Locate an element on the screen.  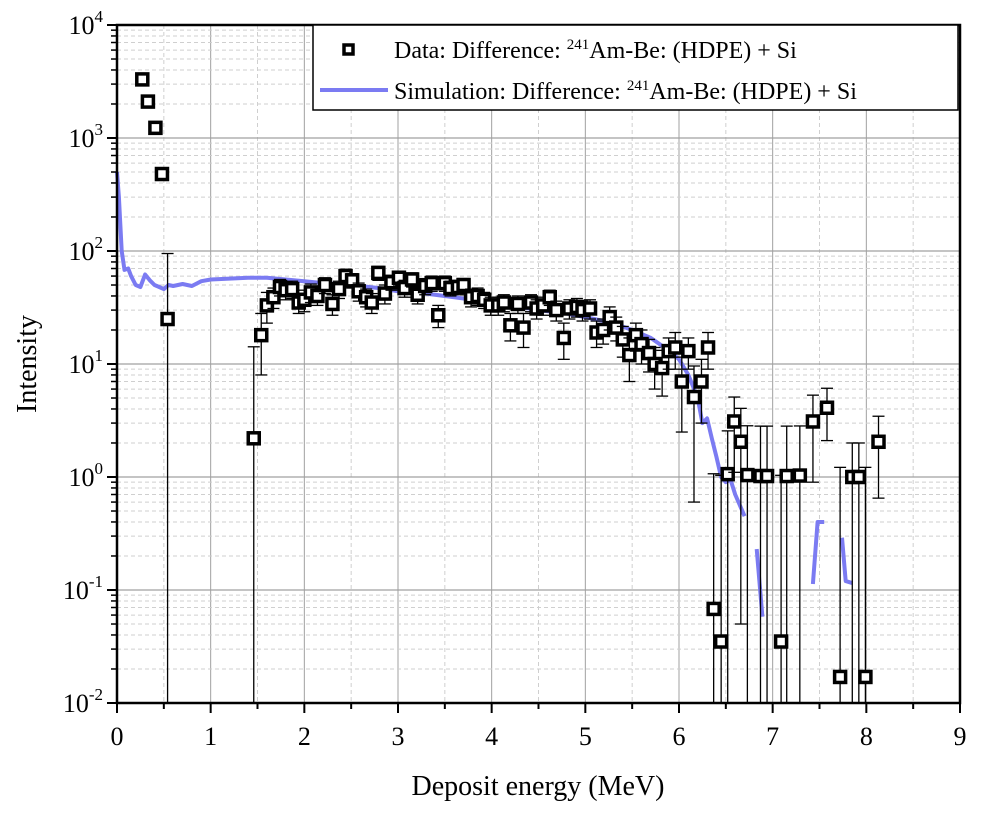
legend-data-label: Data: Difference: 241Am-Be: (HDPE) + Si is located at coordinates (595, 50).